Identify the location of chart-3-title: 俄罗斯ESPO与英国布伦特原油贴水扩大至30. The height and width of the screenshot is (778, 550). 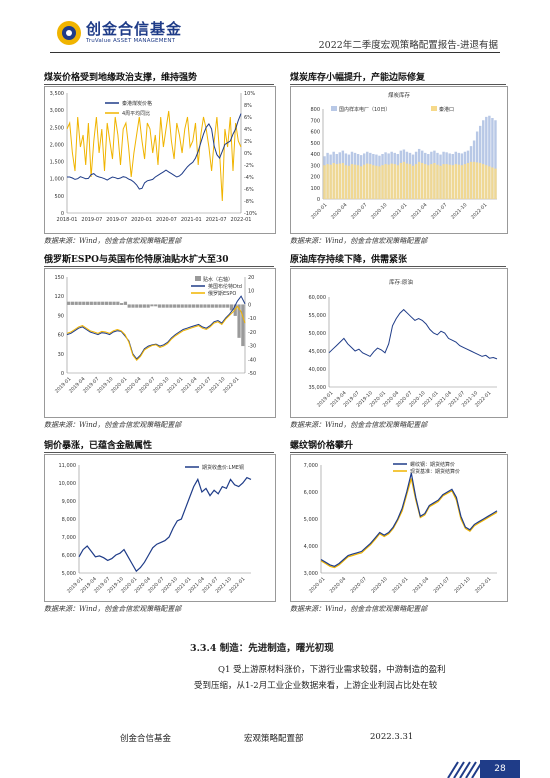
(136, 260).